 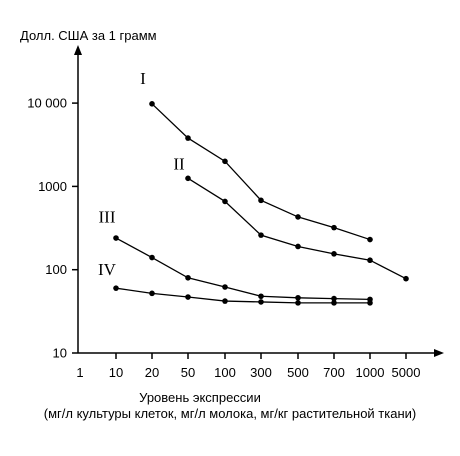 What do you see at coordinates (47, 103) in the screenshot?
I see `y-tick-label: 10 000` at bounding box center [47, 103].